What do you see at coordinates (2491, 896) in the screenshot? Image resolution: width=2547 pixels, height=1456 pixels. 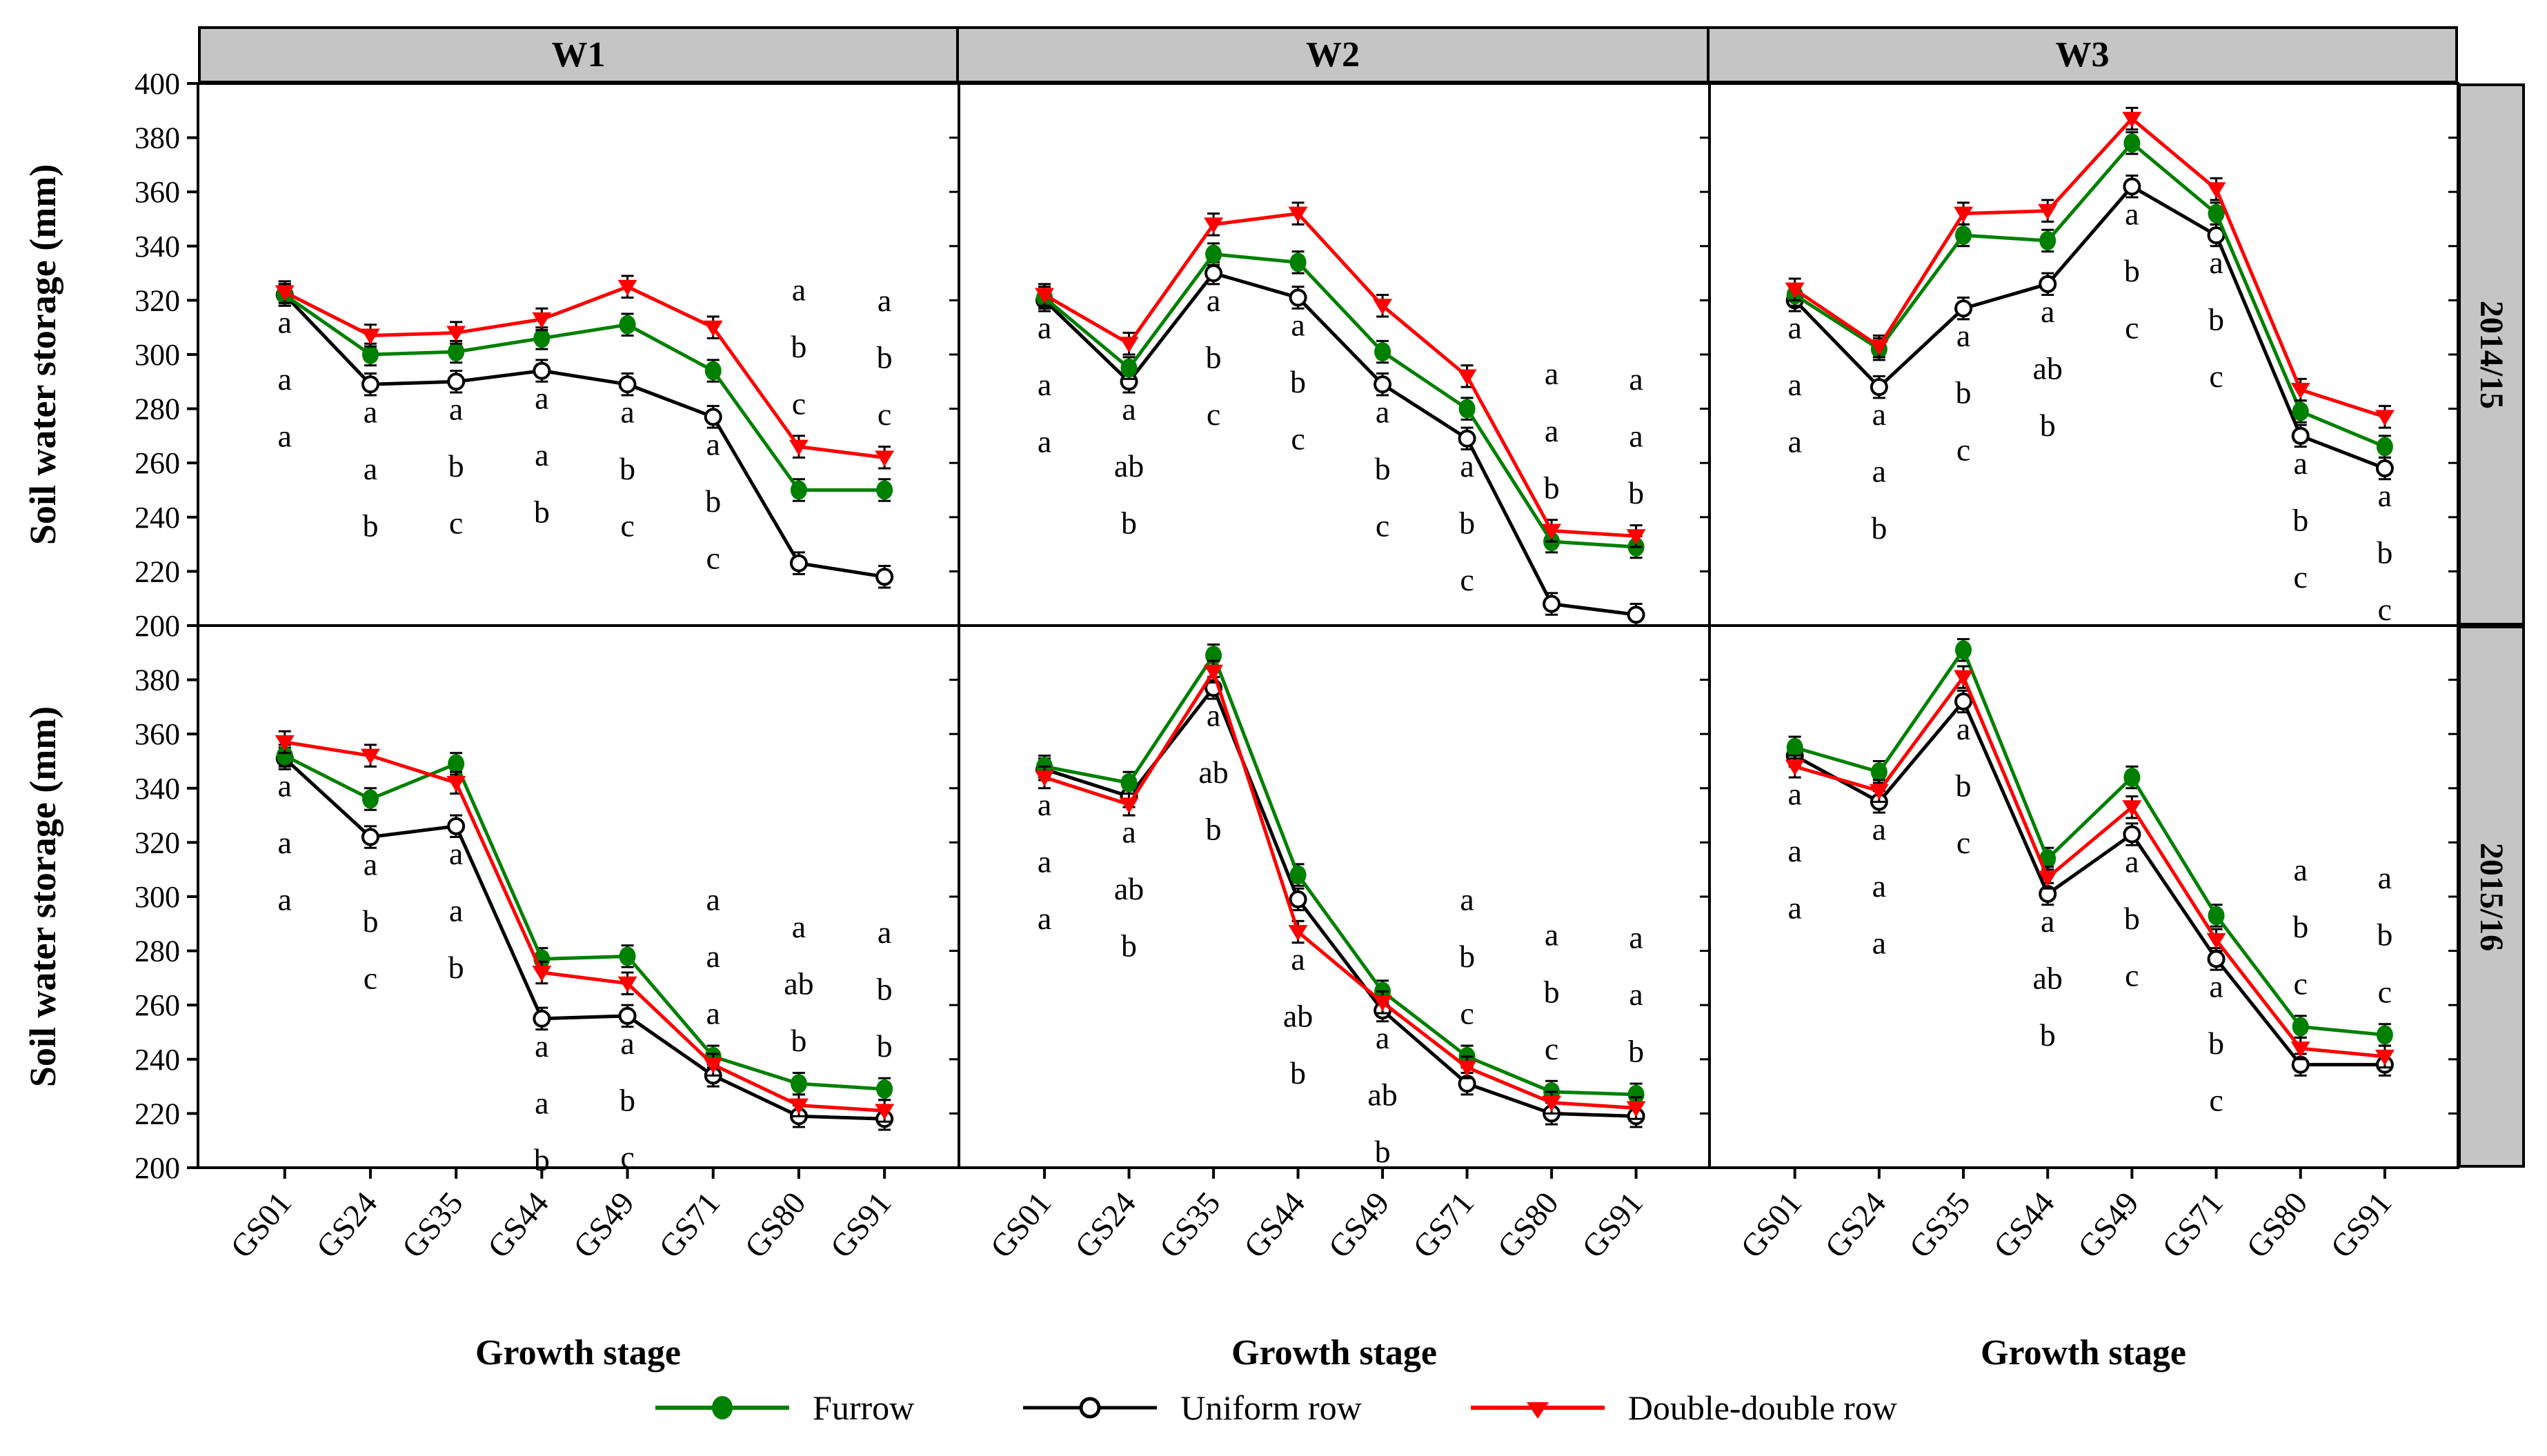 I see `row-header-2015-16-label: 2015/16` at bounding box center [2491, 896].